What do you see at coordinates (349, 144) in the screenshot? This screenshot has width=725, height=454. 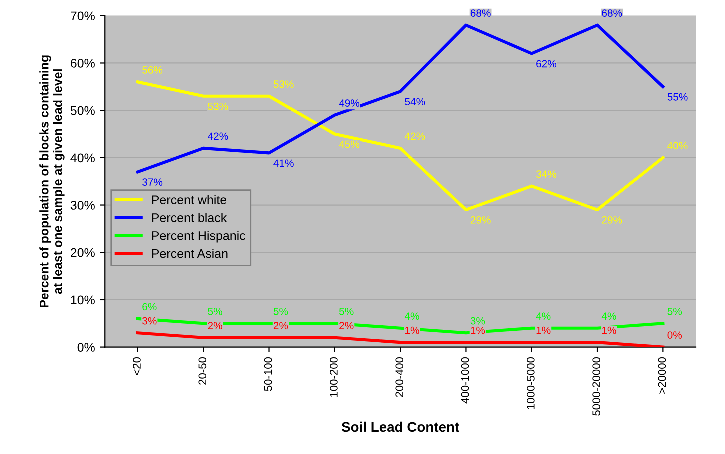 I see `data-label: 45%` at bounding box center [349, 144].